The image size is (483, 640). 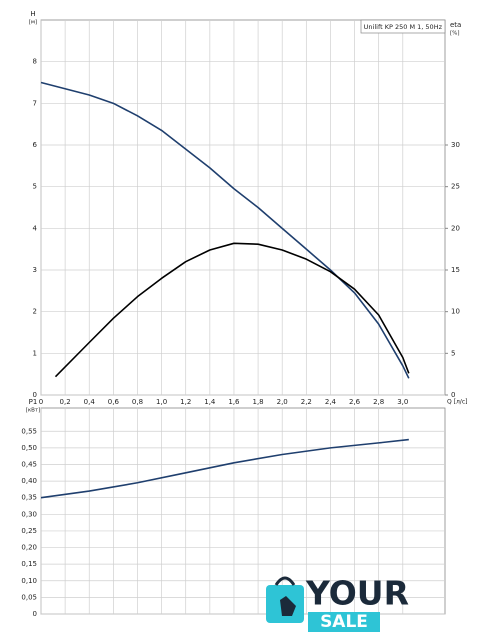 What do you see at coordinates (29, 564) in the screenshot?
I see `y-tick-label: 0,15` at bounding box center [29, 564].